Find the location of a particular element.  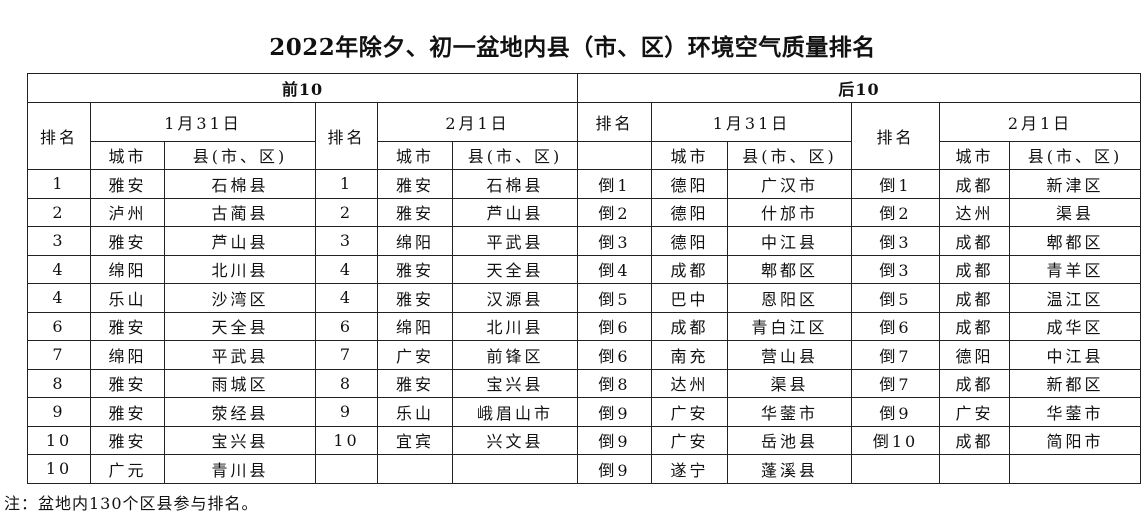

county-cell: 中江县 is located at coordinates (789, 241).